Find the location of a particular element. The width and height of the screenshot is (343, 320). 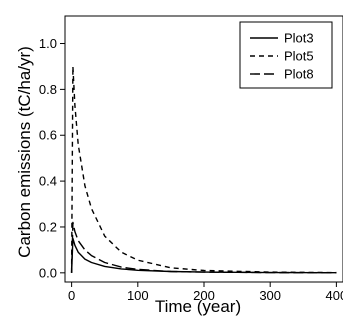

series-line-plot8 is located at coordinates (203, 247).